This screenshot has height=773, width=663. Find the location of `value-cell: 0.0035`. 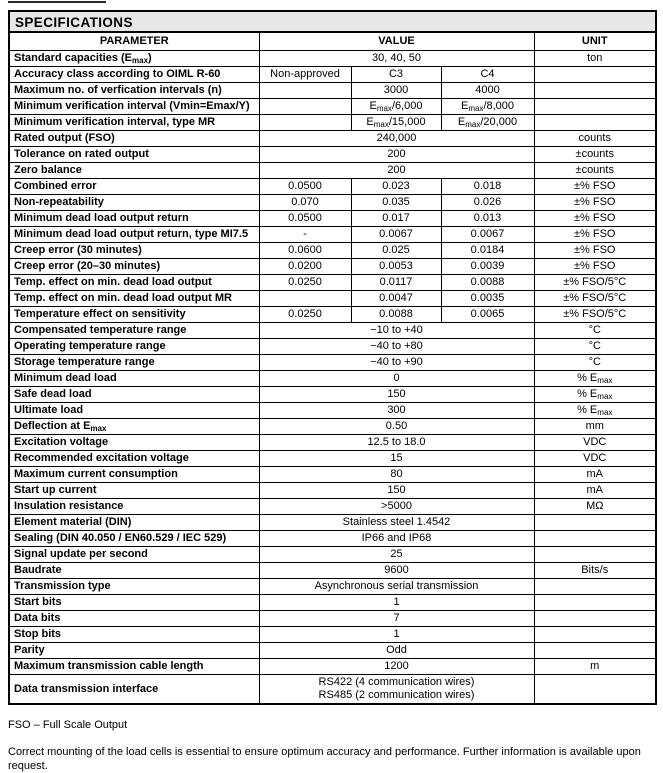

value-cell: 0.0035 is located at coordinates (487, 298).